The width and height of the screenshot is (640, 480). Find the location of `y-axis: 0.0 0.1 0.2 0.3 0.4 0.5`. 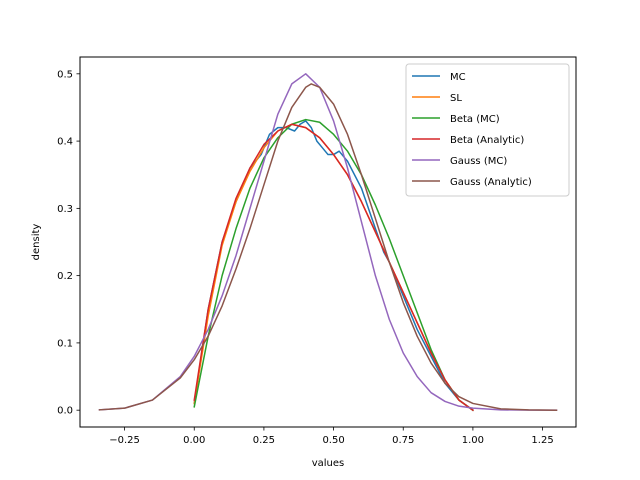

y-axis: 0.0 0.1 0.2 0.3 0.4 0.5 is located at coordinates (68, 243).